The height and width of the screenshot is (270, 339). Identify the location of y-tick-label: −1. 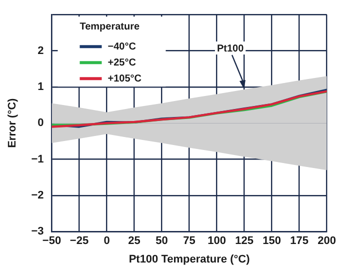
(37, 159).